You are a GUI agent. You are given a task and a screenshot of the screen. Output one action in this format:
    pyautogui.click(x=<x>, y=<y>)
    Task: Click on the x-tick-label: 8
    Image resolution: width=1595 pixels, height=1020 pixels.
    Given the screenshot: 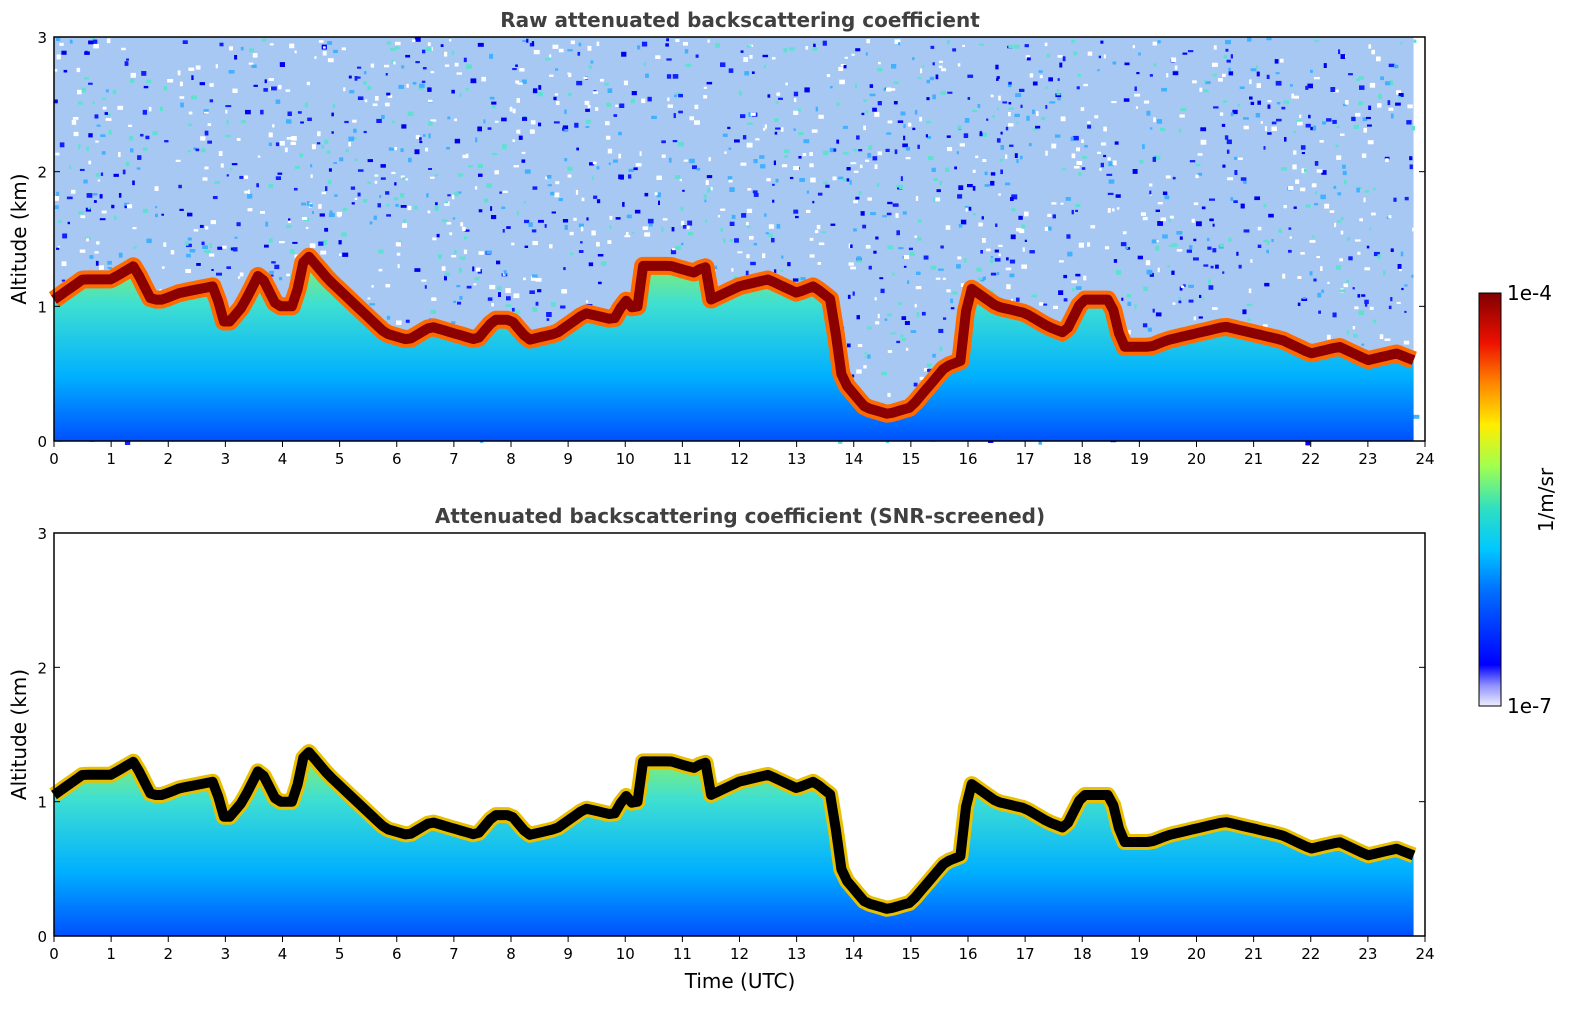 What is the action you would take?
    pyautogui.click(x=511, y=459)
    